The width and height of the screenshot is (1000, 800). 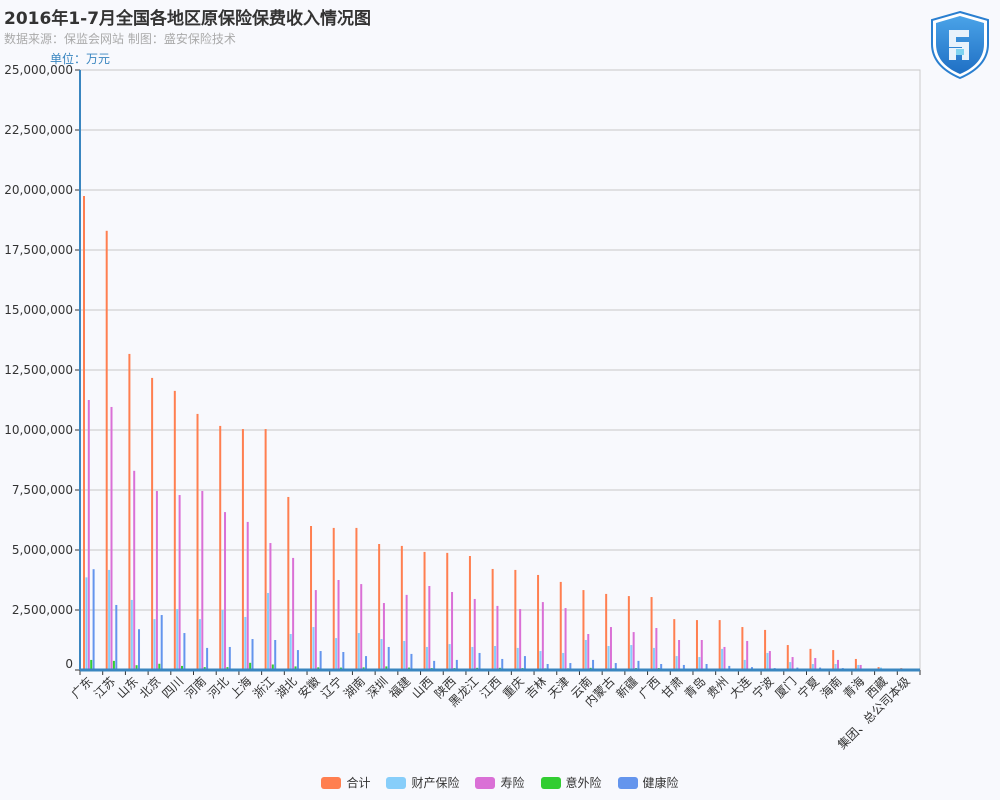 What do you see at coordinates (297, 660) in the screenshot?
I see `bar-健康险-湖北` at bounding box center [297, 660].